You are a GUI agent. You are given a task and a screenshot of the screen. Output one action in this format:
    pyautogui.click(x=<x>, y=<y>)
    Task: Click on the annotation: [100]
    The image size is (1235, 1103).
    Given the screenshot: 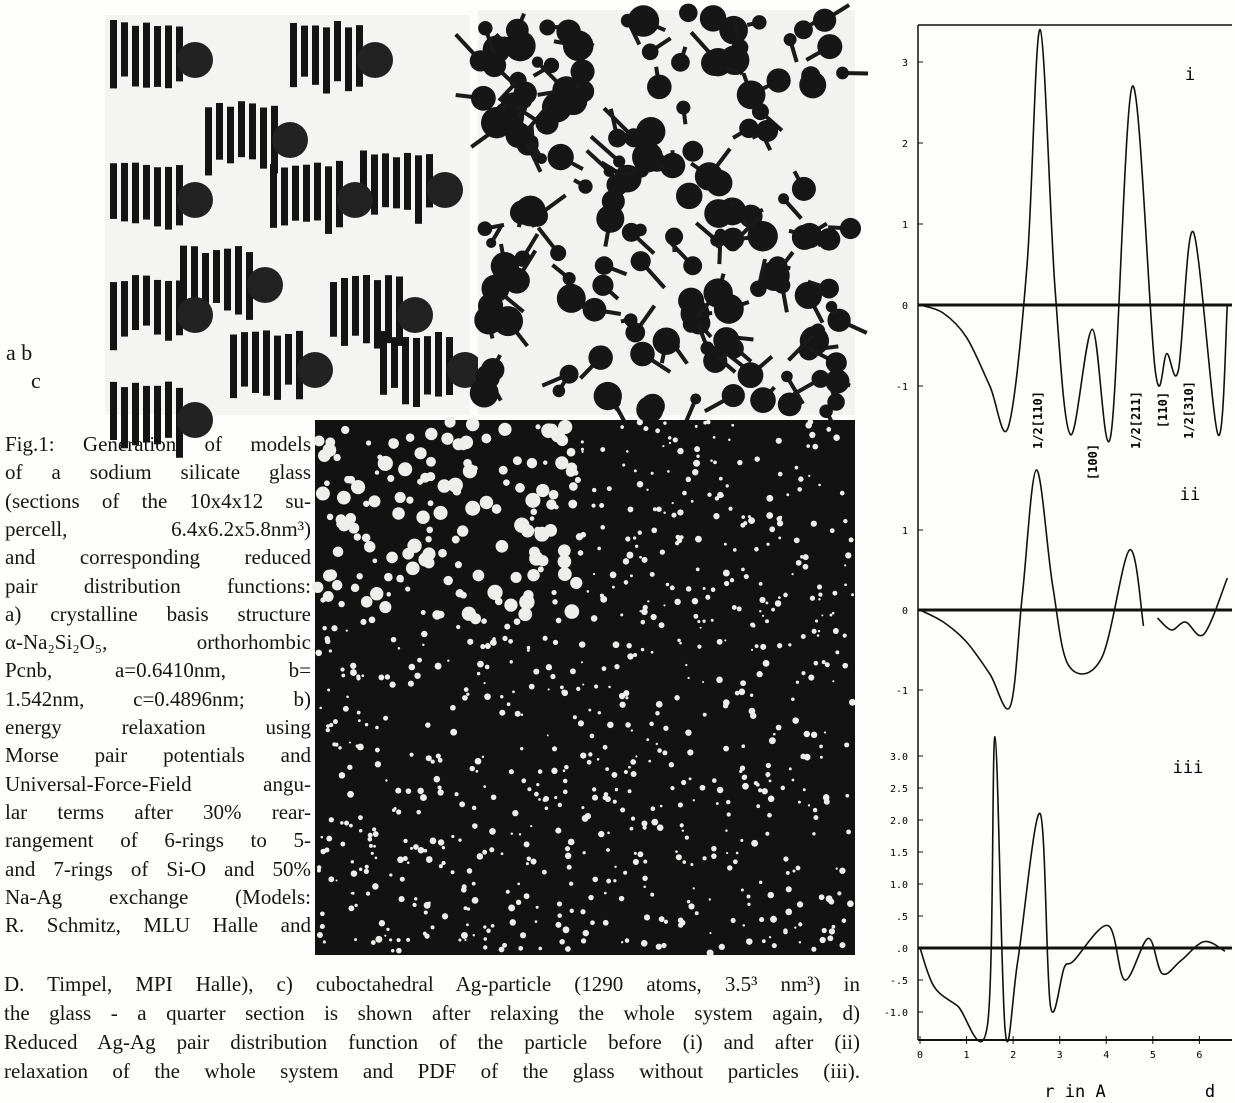 What is the action you would take?
    pyautogui.click(x=1093, y=462)
    